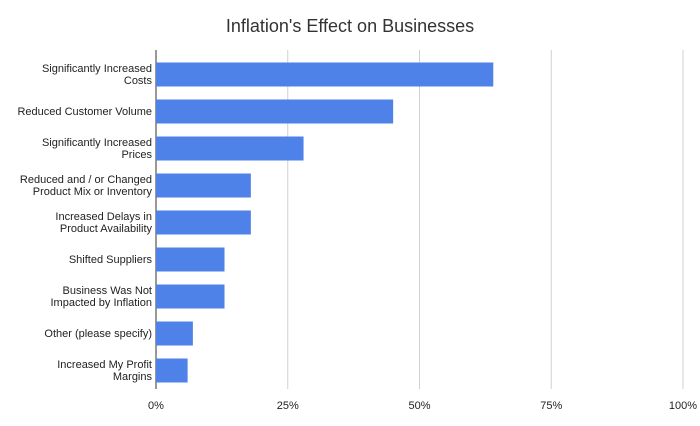  I want to click on x-tick-label: 75%, so click(551, 406).